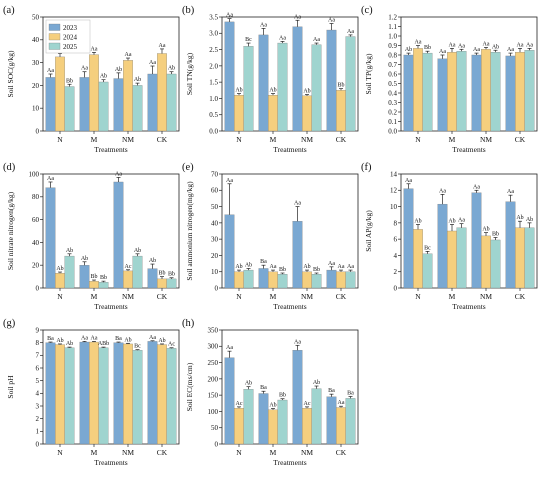  What do you see at coordinates (392, 122) in the screenshot?
I see `y-tick-label: 0.1` at bounding box center [392, 122].